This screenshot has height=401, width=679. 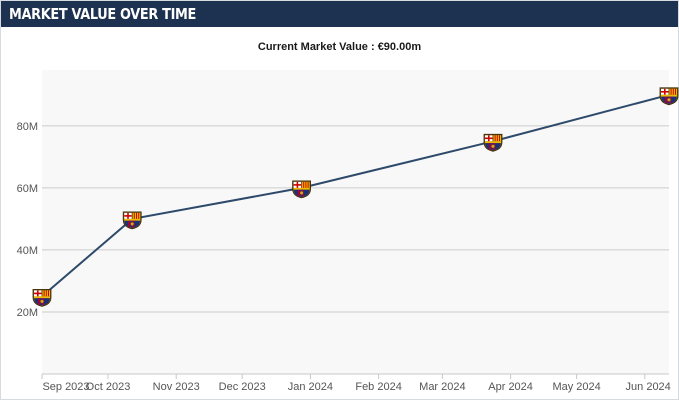 What do you see at coordinates (339, 47) in the screenshot?
I see `current-market-value: Current Market Value : €90.00m` at bounding box center [339, 47].